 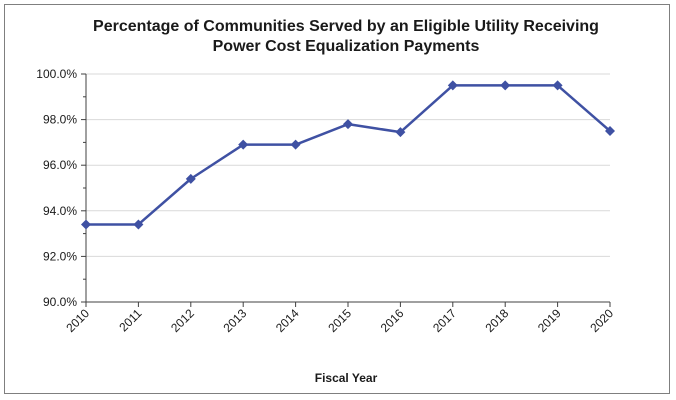 What do you see at coordinates (138, 224) in the screenshot?
I see `data-point-2011` at bounding box center [138, 224].